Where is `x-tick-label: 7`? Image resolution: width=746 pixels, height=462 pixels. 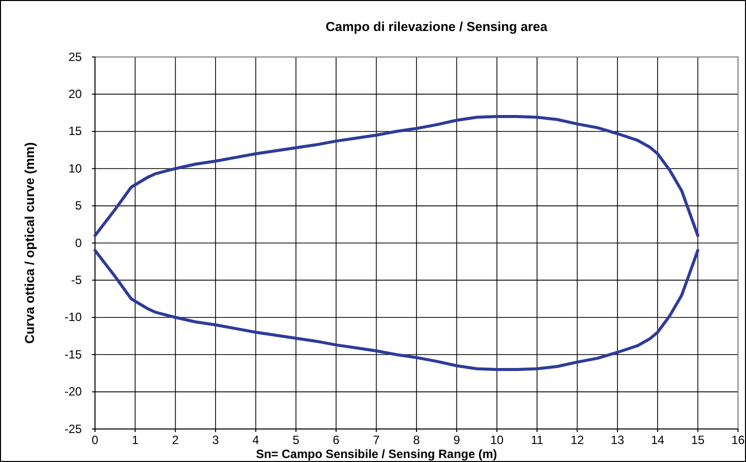
x-tick-label: 7 is located at coordinates (376, 440).